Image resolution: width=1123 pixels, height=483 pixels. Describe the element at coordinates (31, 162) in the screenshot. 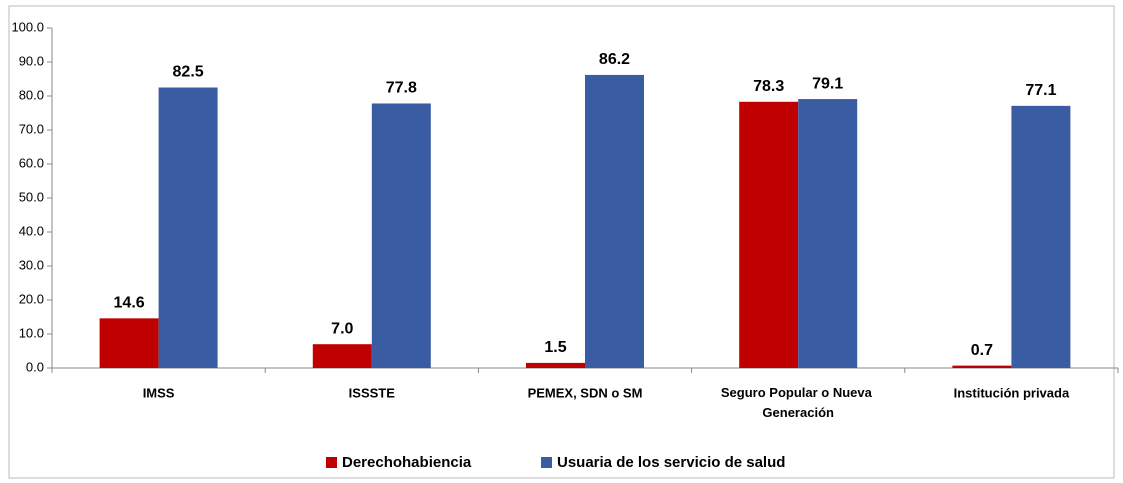

I see `y-tick-label: 60.0` at that location.